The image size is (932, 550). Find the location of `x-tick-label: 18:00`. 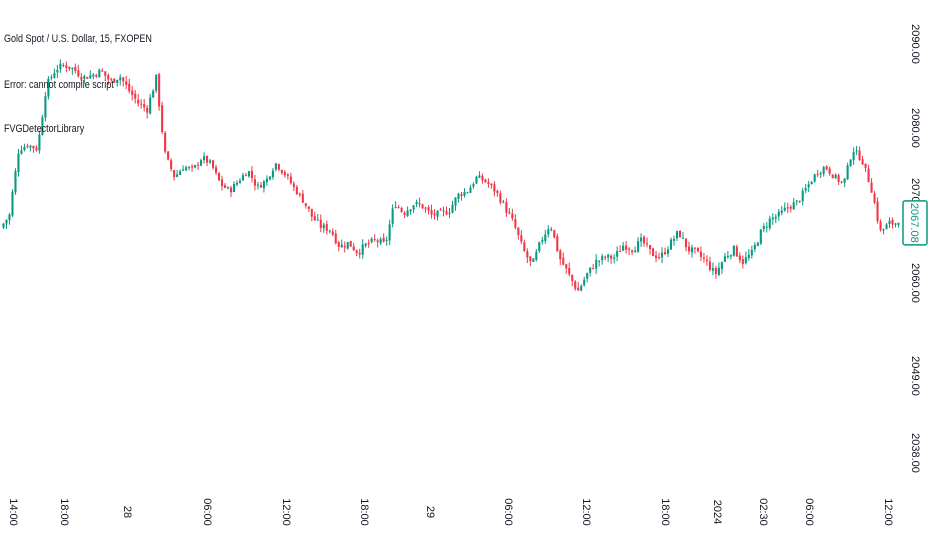

x-tick-label: 18:00 is located at coordinates (665, 512).